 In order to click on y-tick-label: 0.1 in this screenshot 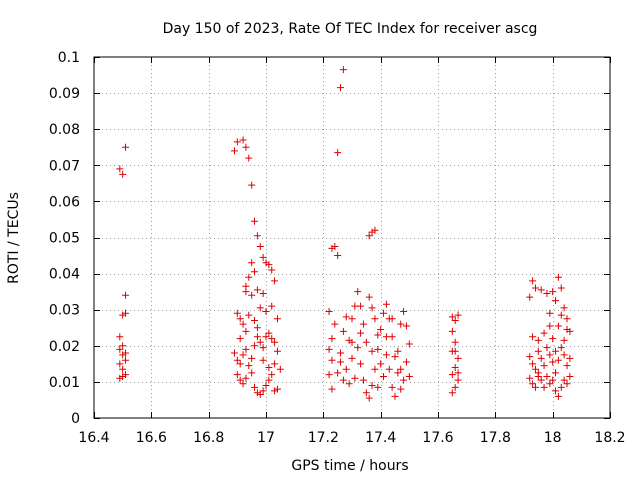, I will do `click(69, 58)`.